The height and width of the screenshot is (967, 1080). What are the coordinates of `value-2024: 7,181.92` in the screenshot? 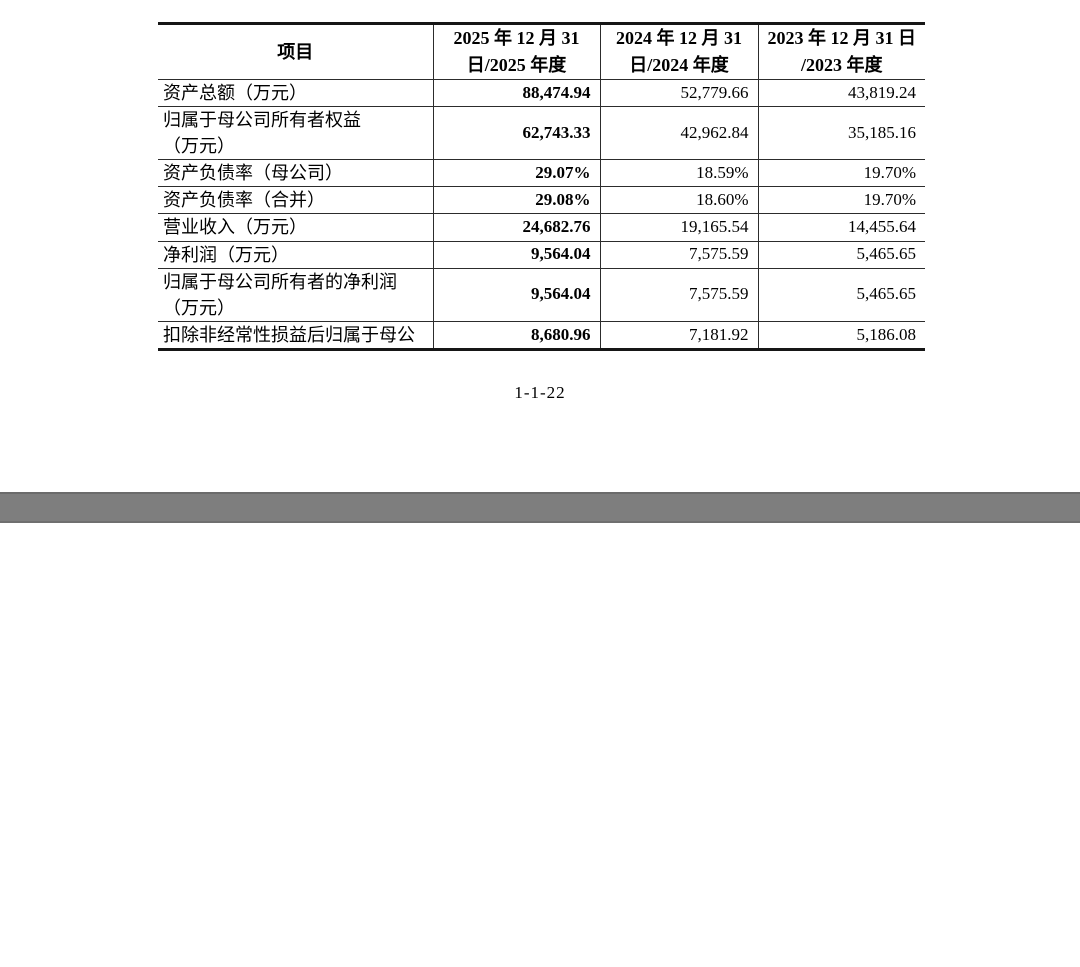 It's located at (678, 335).